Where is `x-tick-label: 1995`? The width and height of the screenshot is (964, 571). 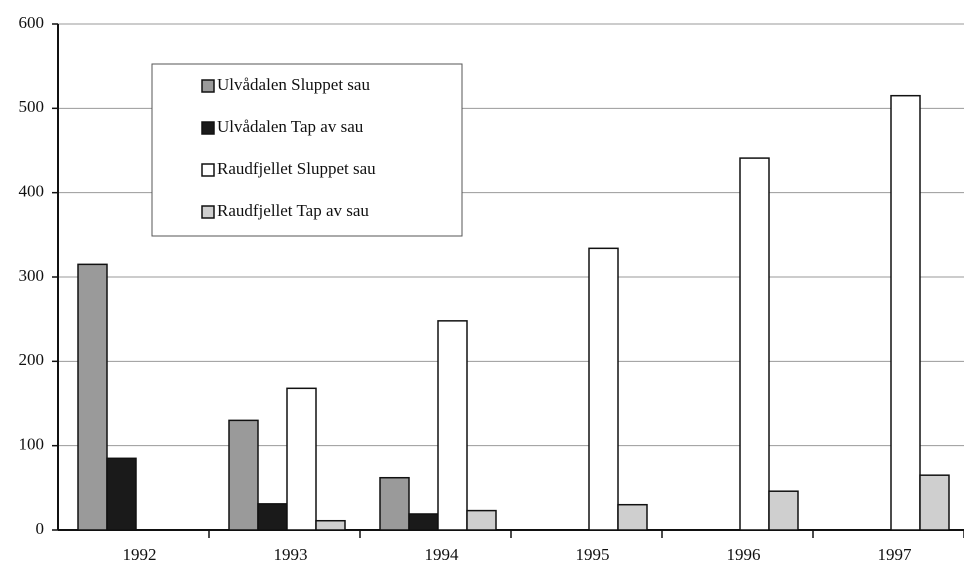 x-tick-label: 1995 is located at coordinates (593, 554).